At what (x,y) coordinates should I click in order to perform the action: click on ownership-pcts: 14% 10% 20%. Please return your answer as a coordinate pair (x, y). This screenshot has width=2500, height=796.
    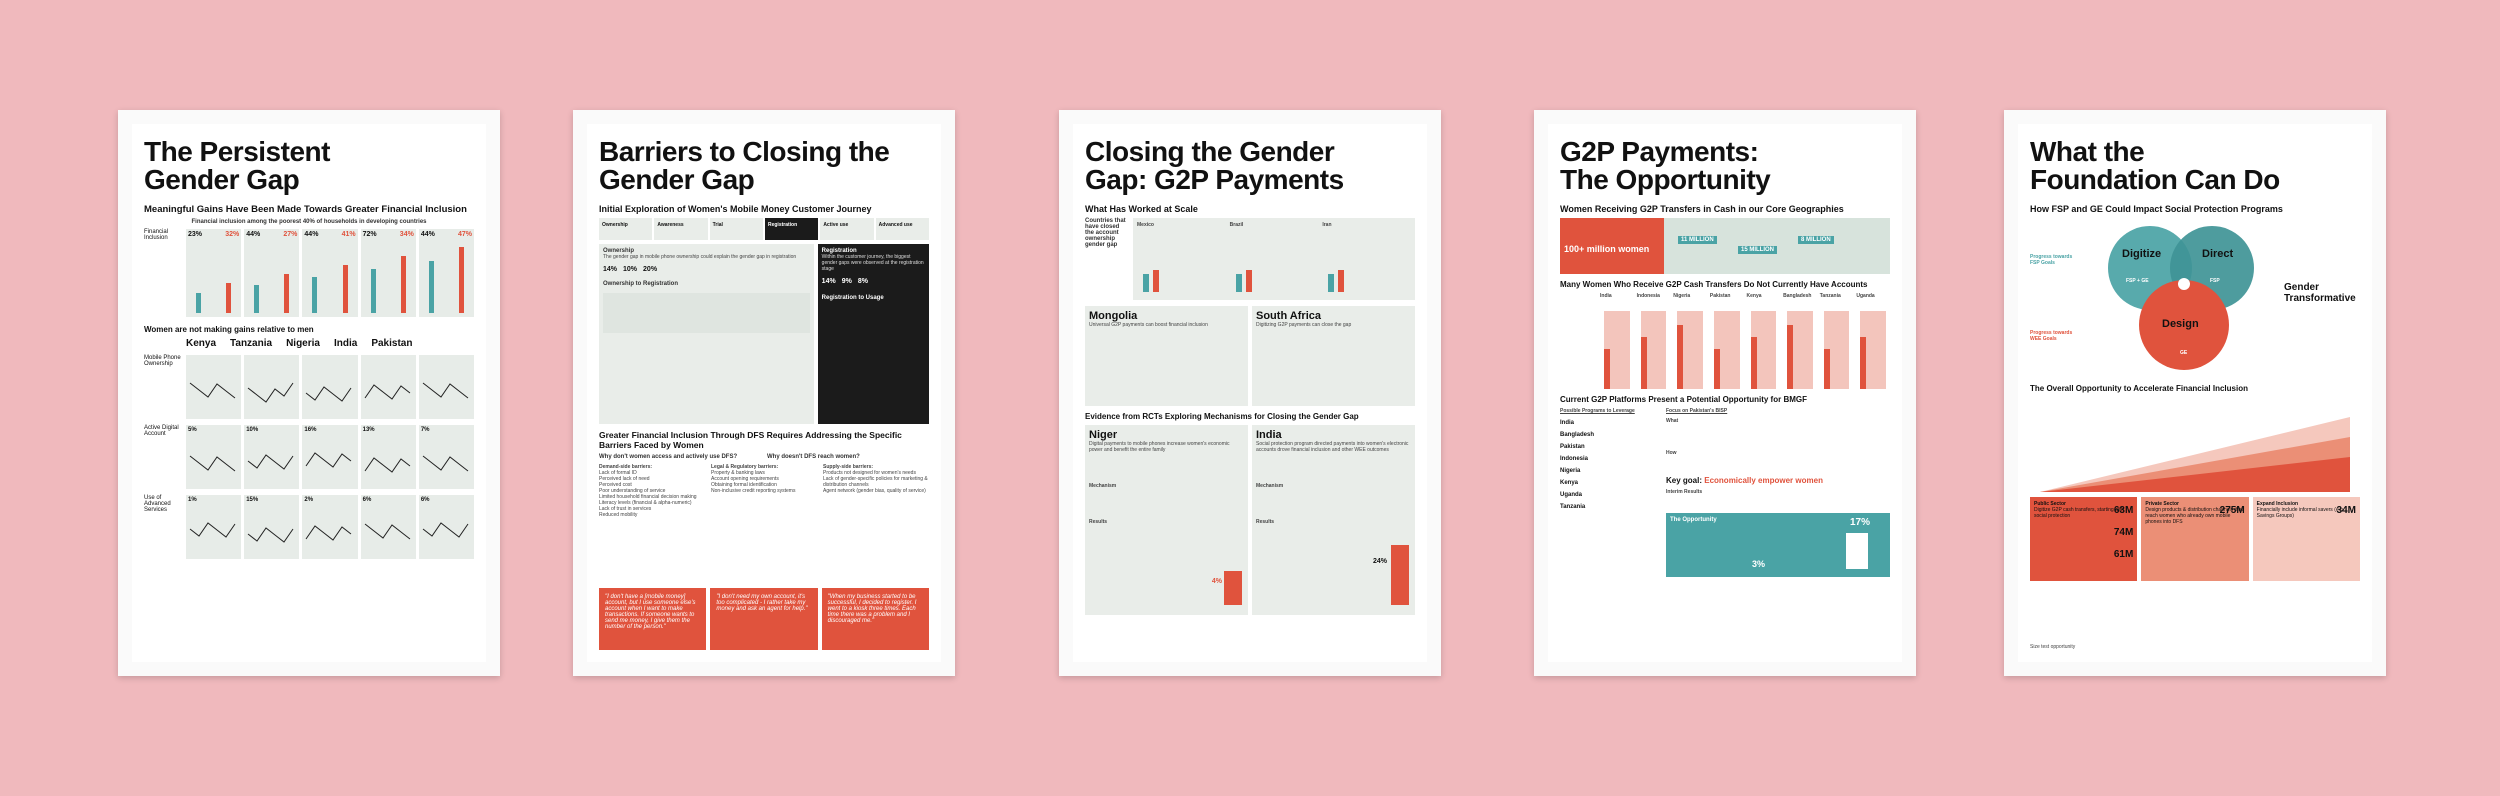
    Looking at the image, I should click on (706, 269).